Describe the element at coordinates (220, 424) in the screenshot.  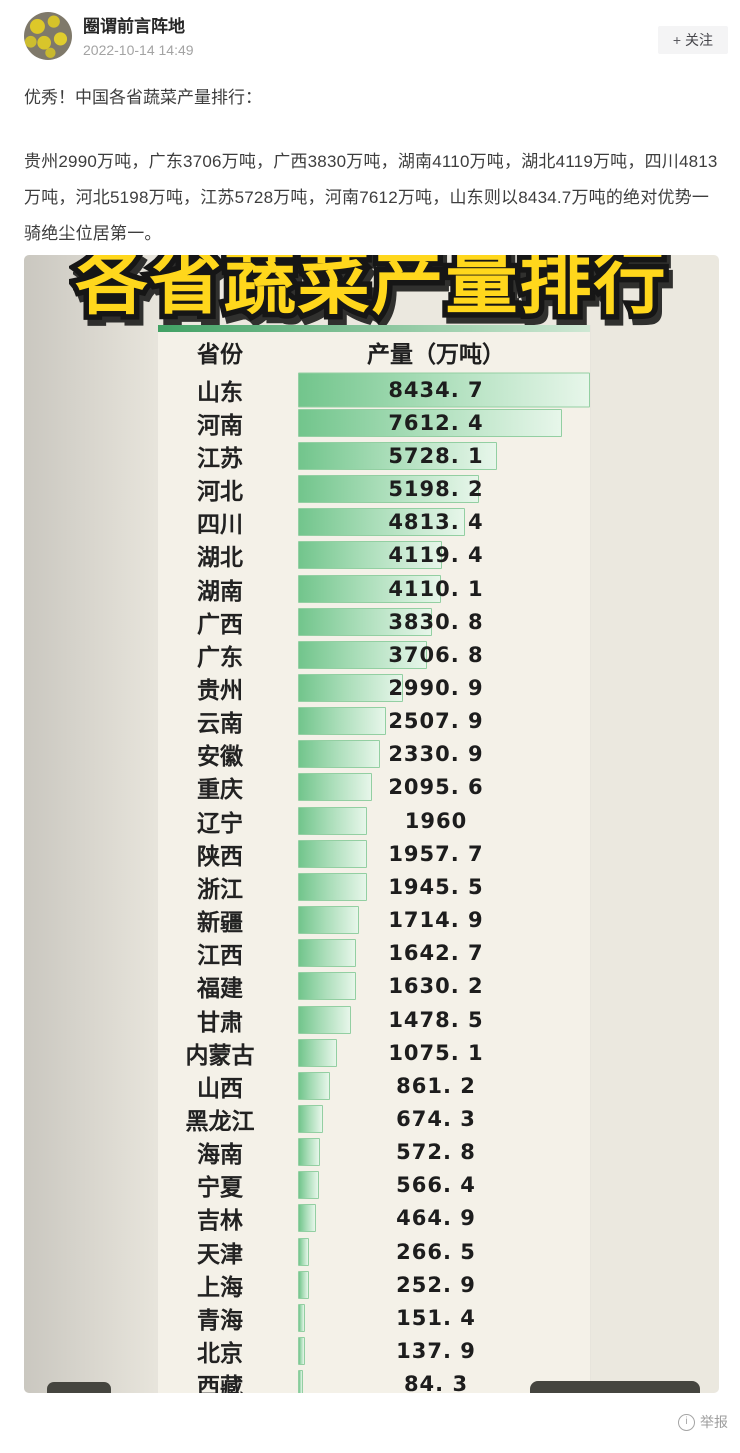
I see `province-label: 河南` at that location.